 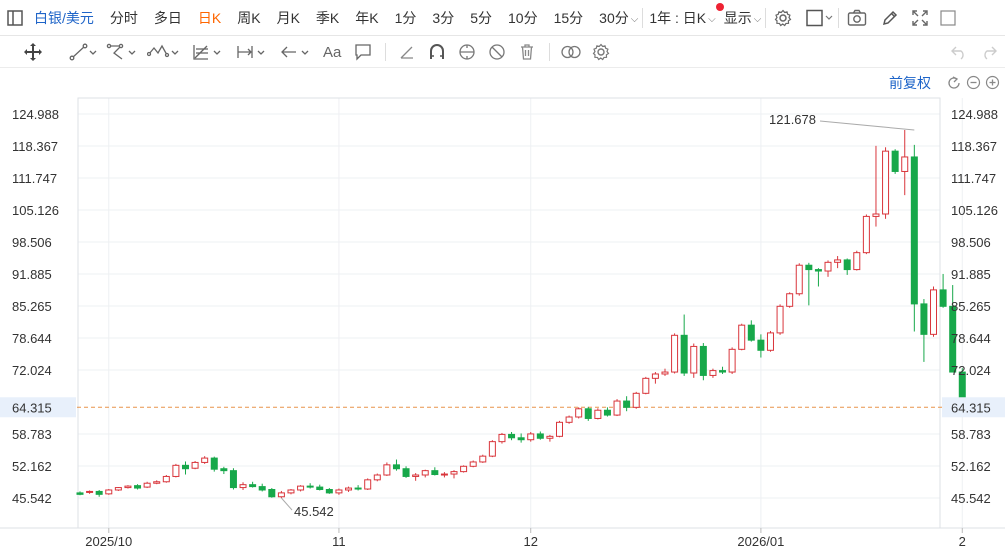 I want to click on settings-gear-icon, so click(x=783, y=18).